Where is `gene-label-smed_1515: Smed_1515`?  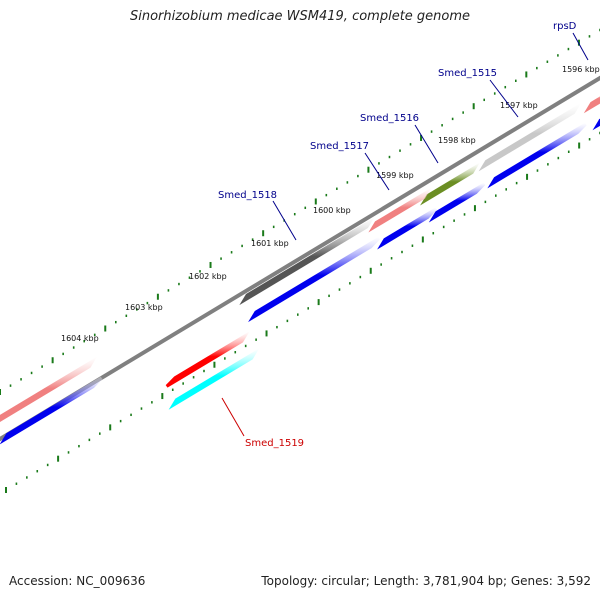
gene-label-smed_1515: Smed_1515 is located at coordinates (467, 73).